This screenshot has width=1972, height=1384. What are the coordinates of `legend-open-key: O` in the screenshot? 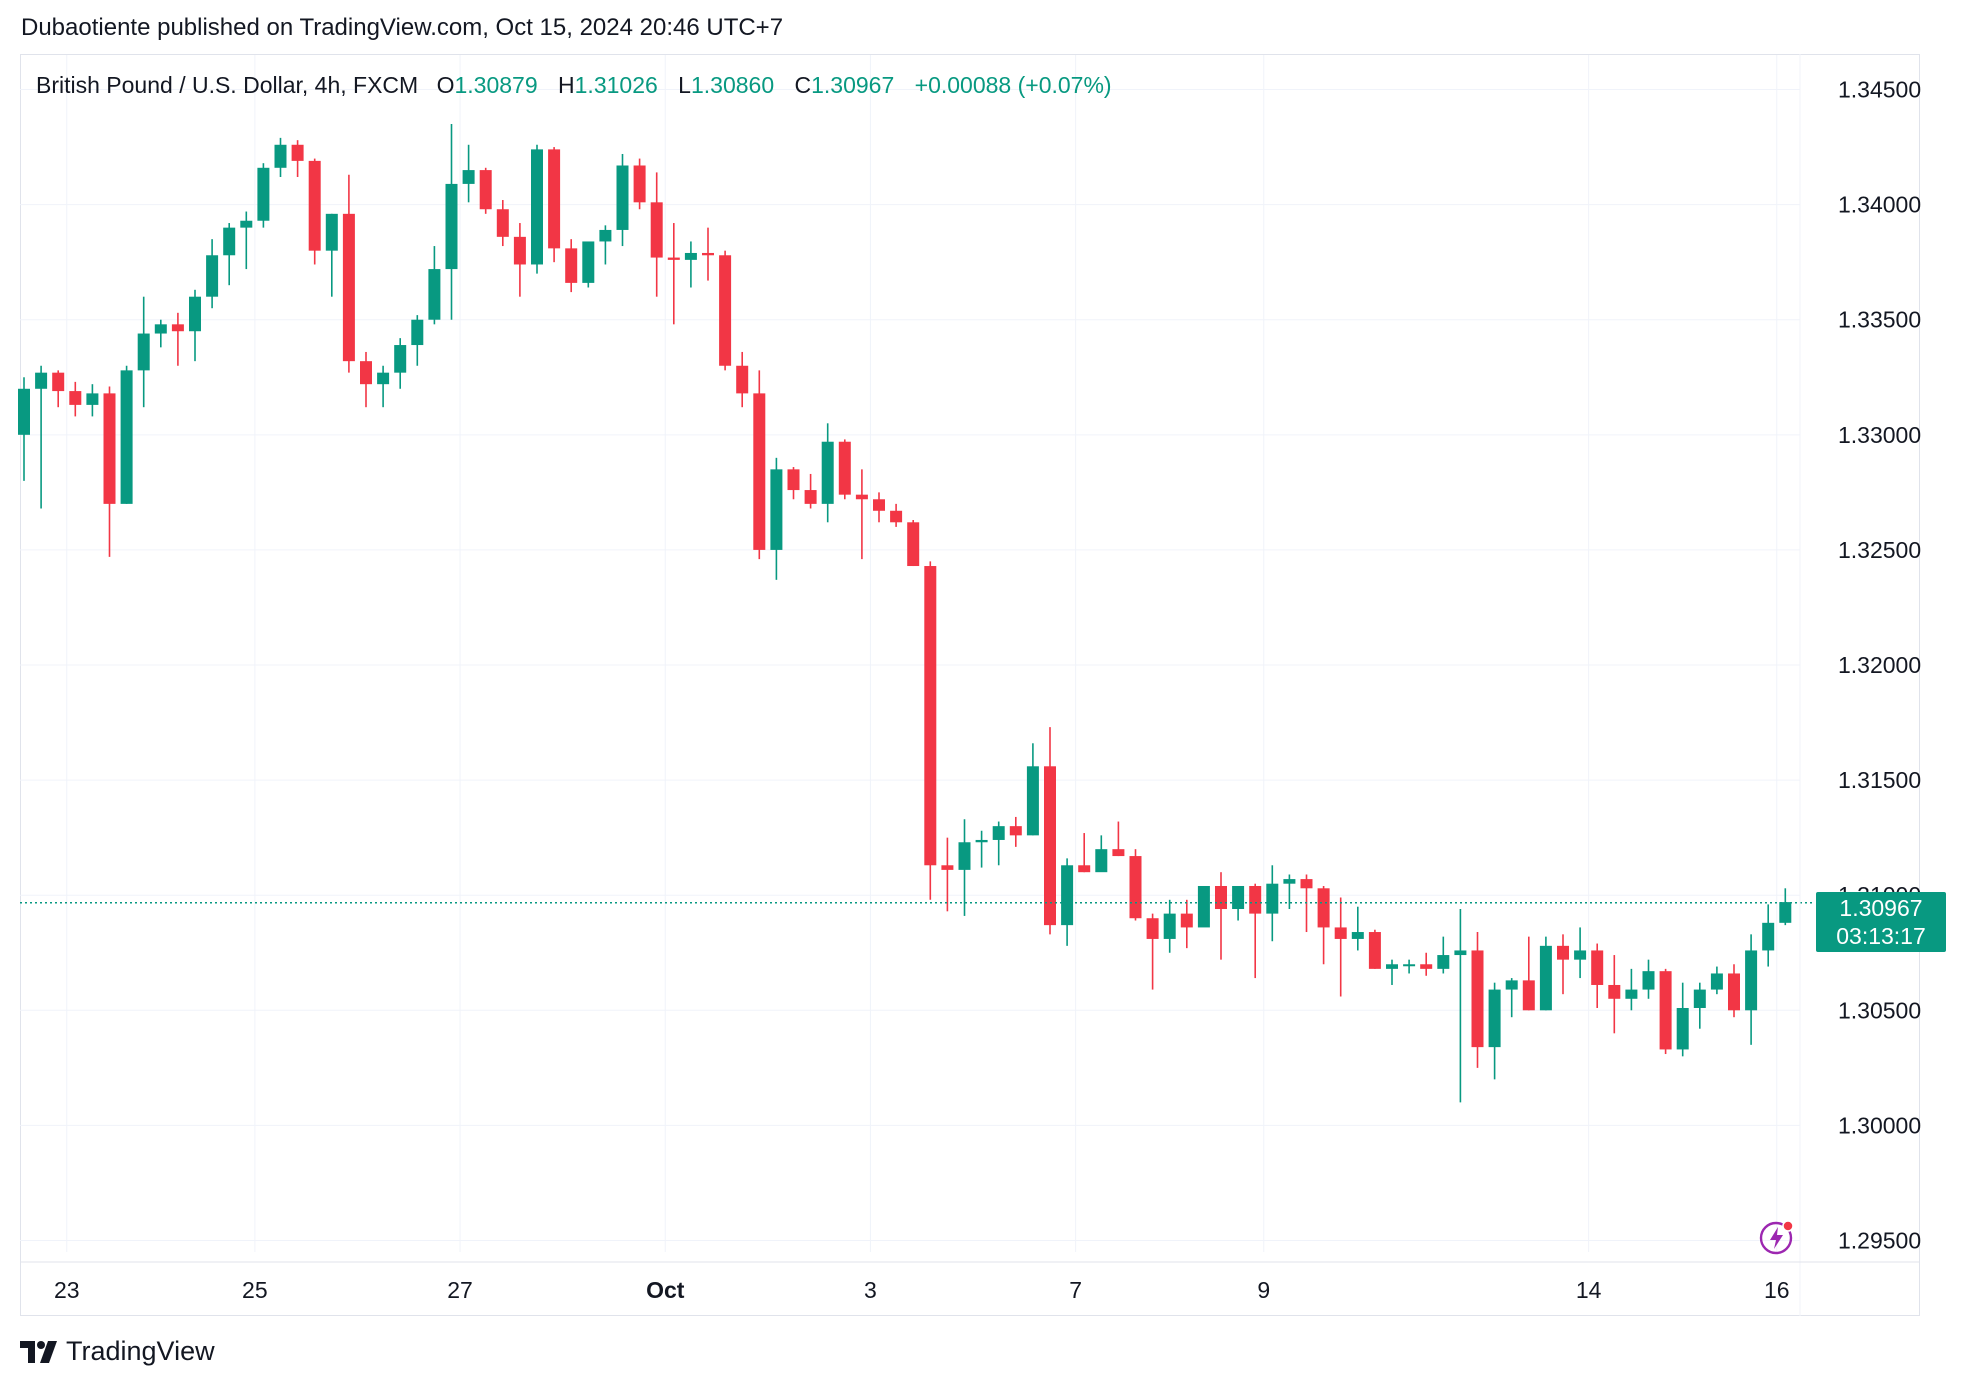 It's located at (445, 85).